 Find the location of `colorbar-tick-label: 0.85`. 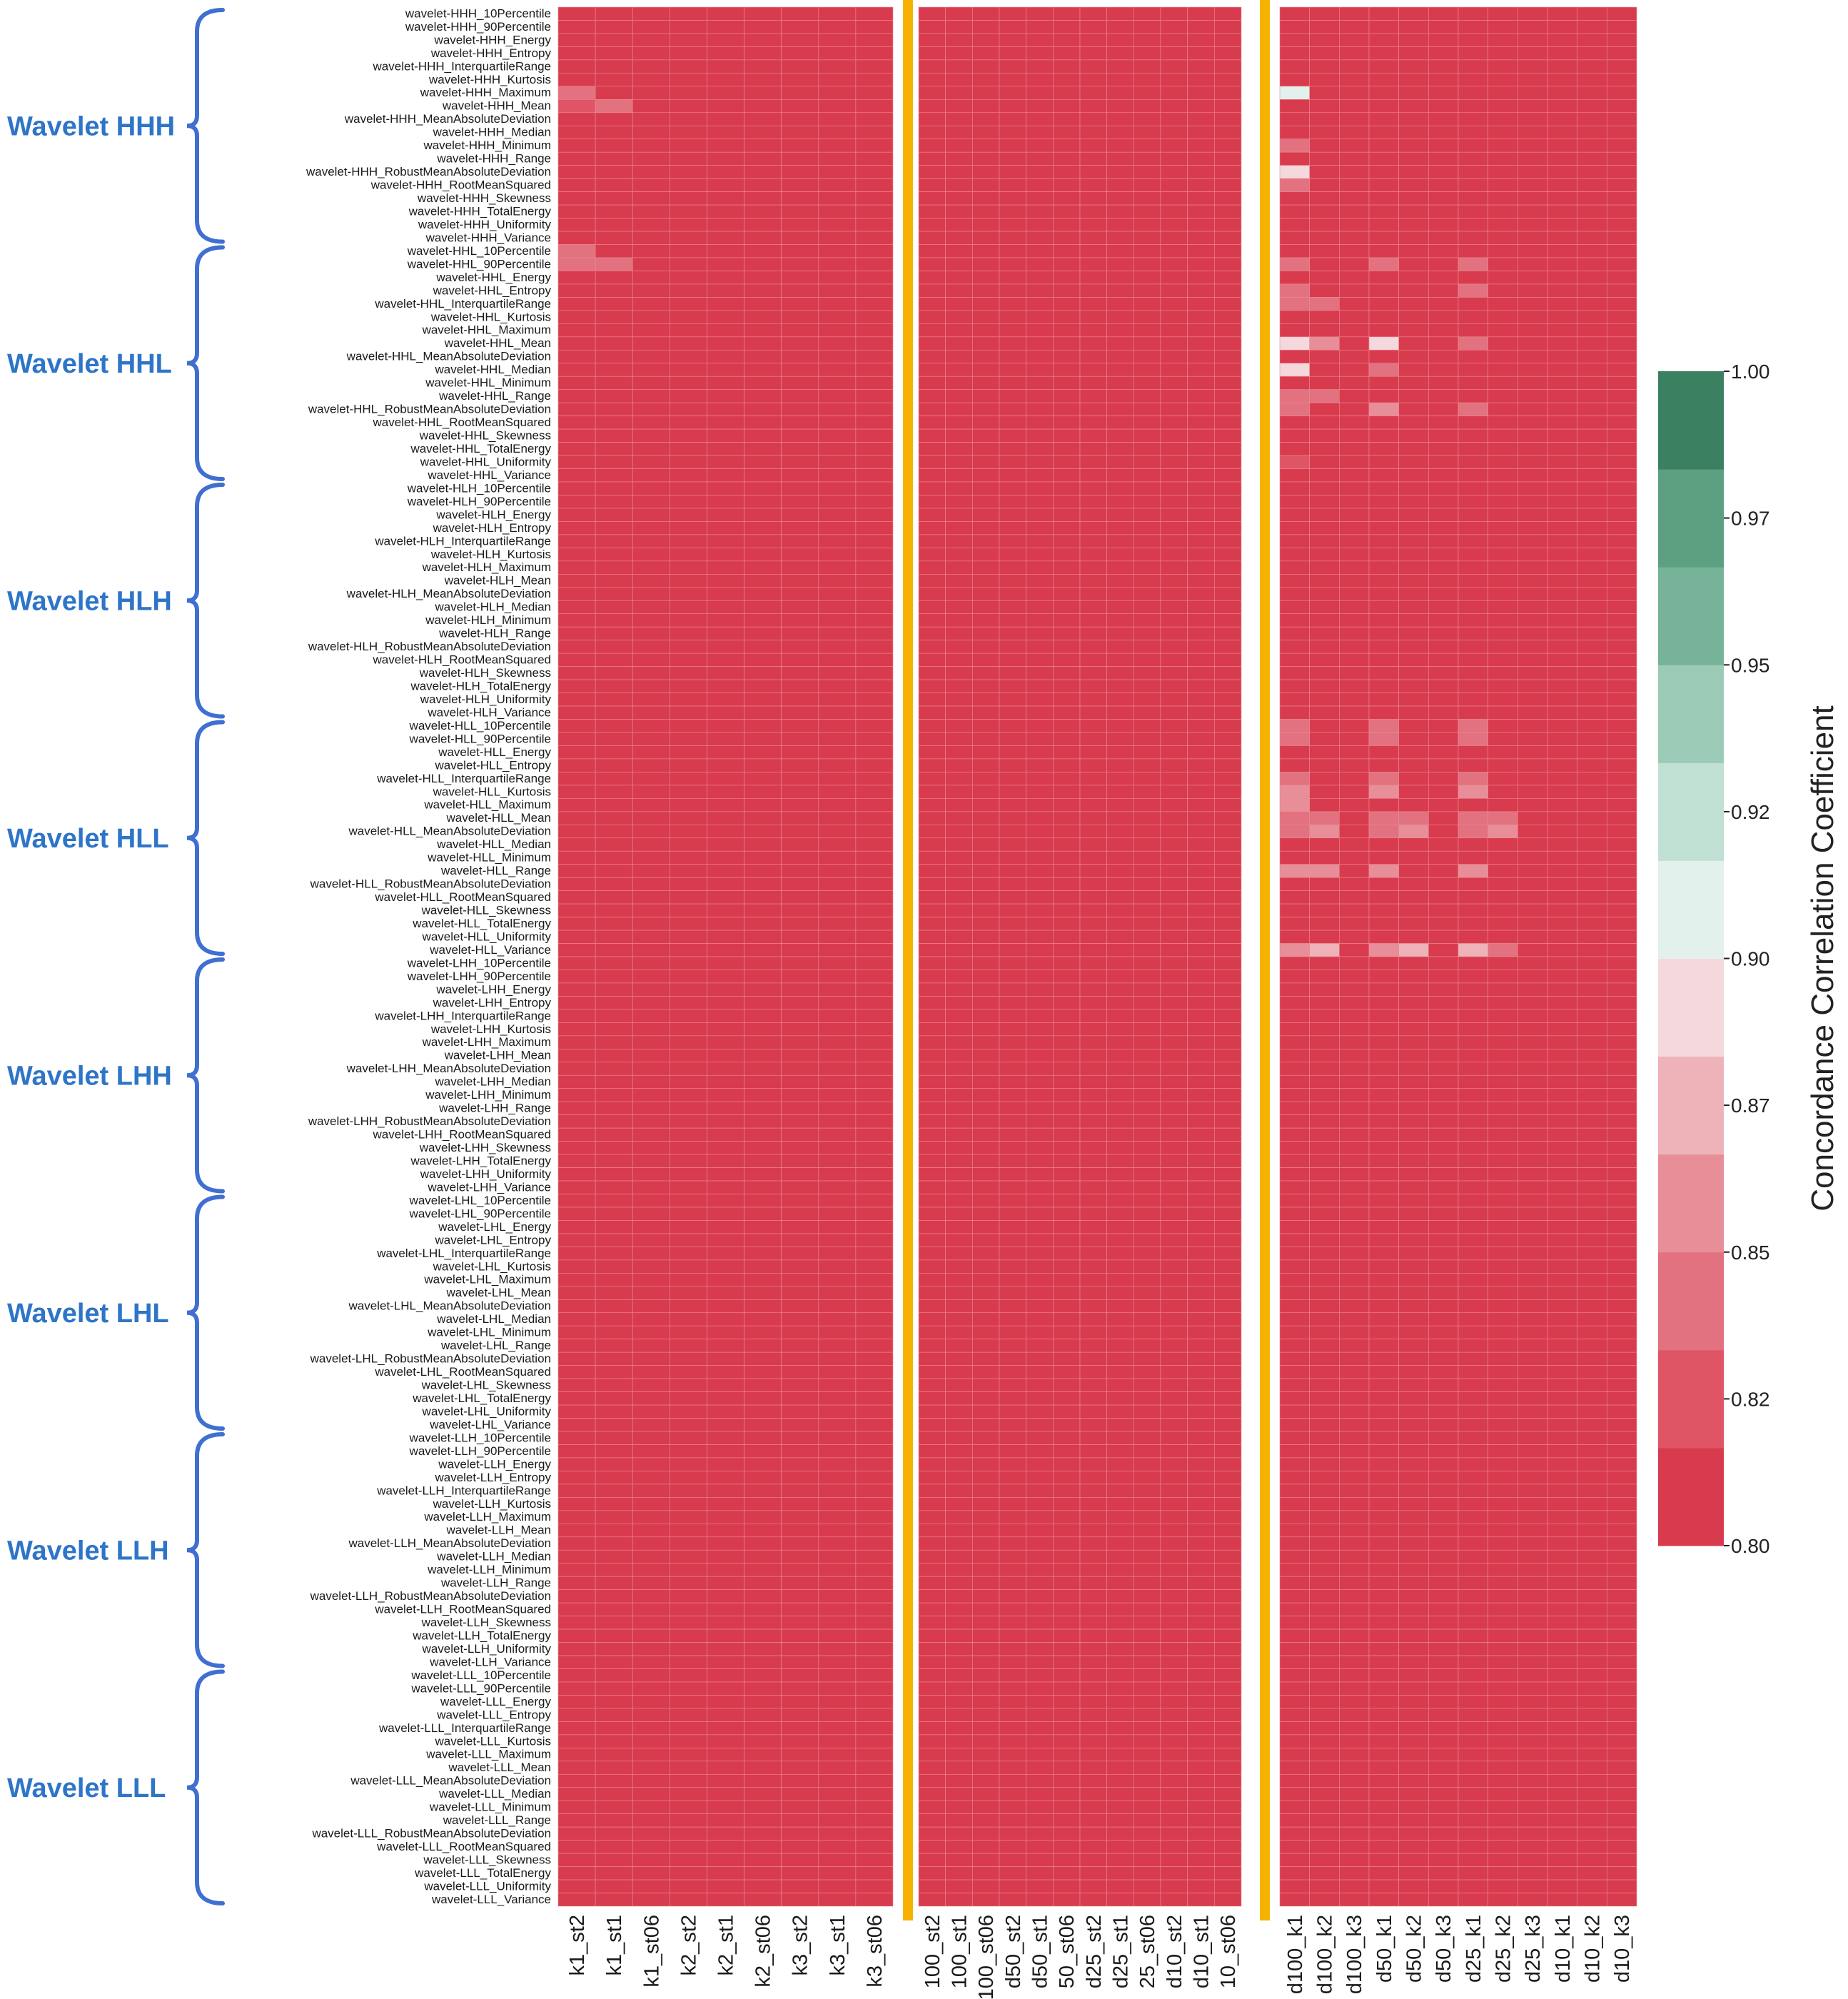

colorbar-tick-label: 0.85 is located at coordinates (1750, 1253).